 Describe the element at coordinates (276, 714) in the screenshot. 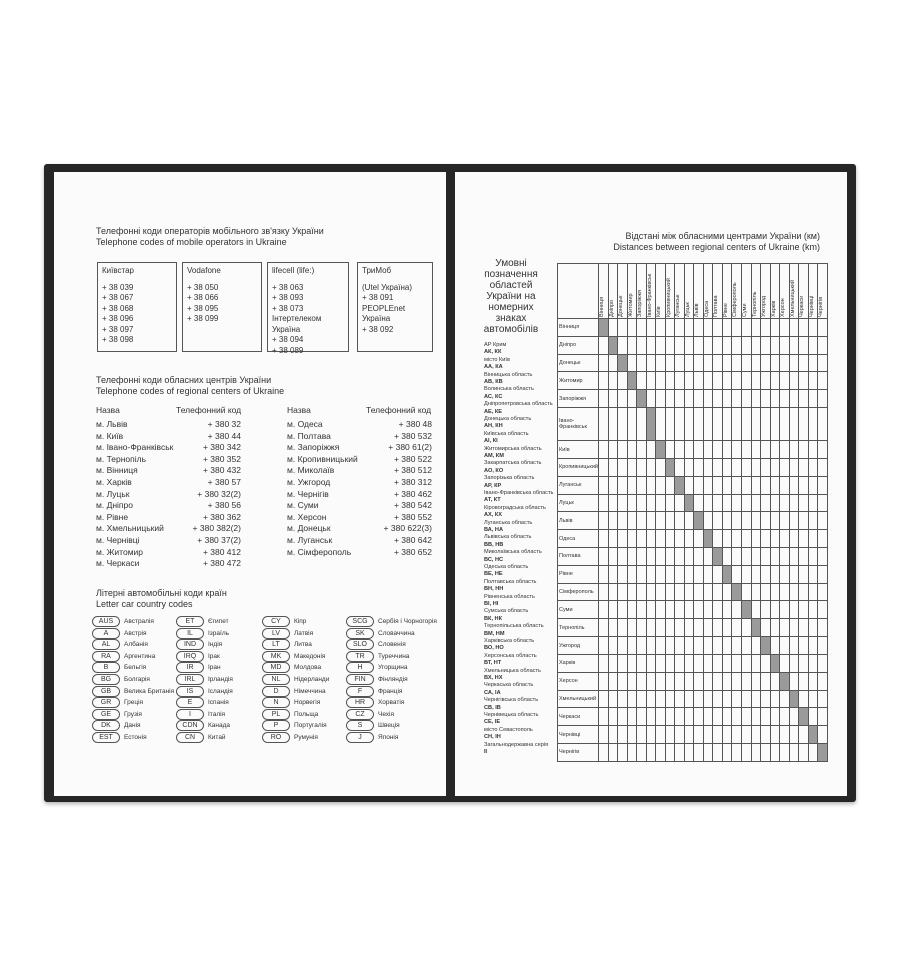

I see `country-code: PL` at that location.